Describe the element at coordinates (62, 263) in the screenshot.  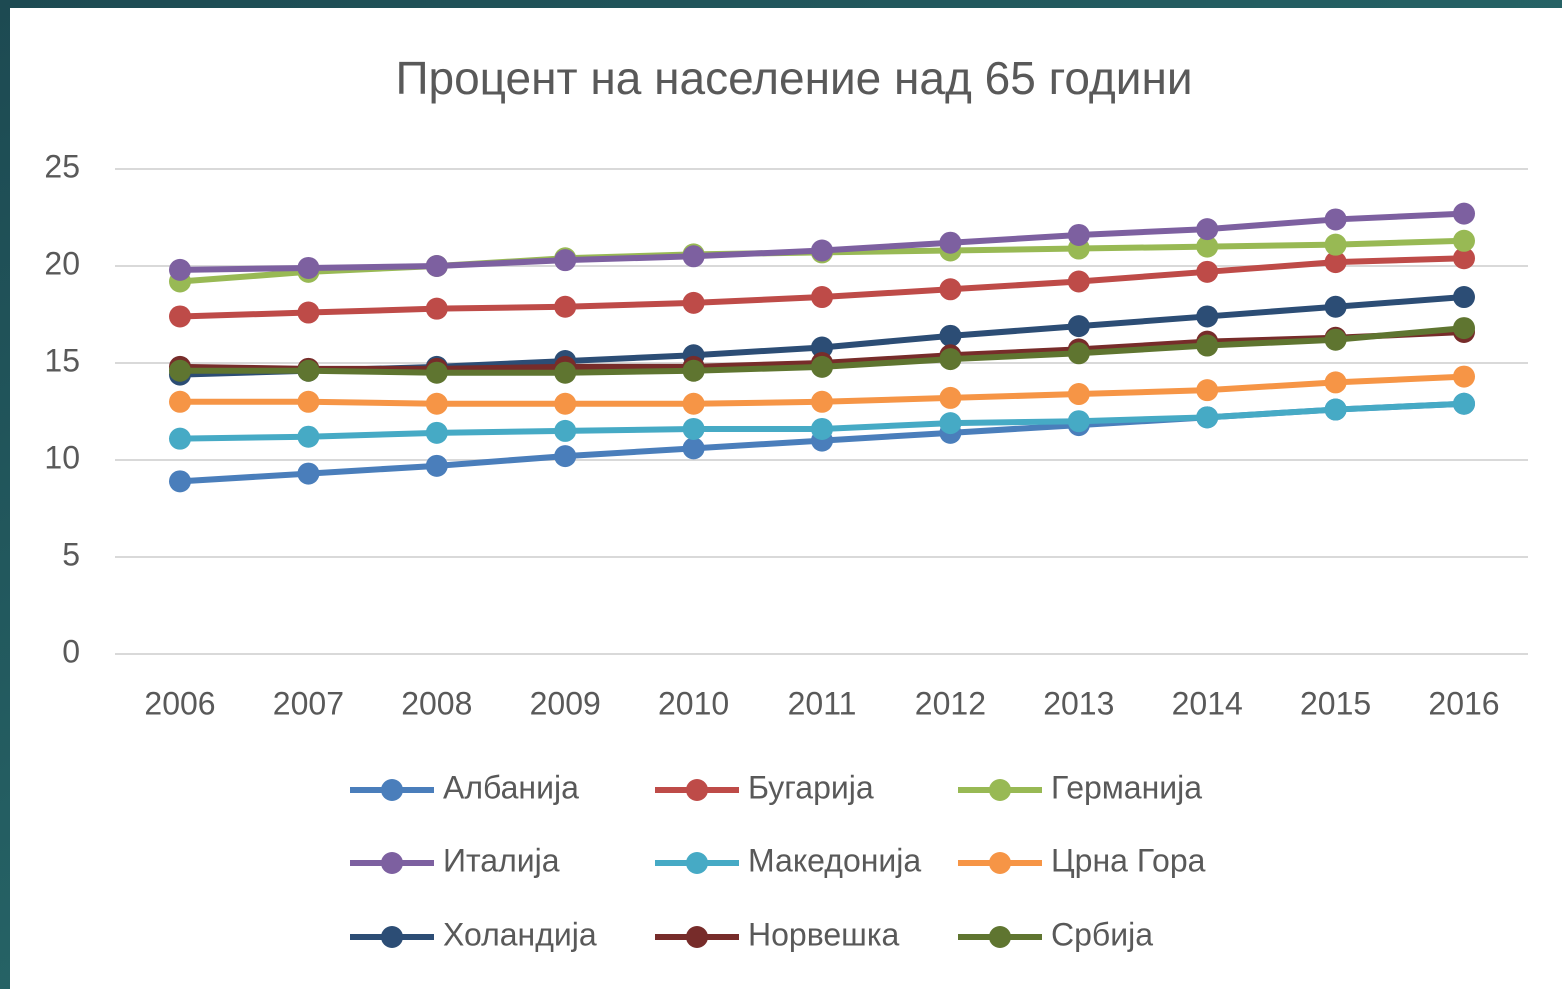
I see `y-tick-label: 20` at that location.